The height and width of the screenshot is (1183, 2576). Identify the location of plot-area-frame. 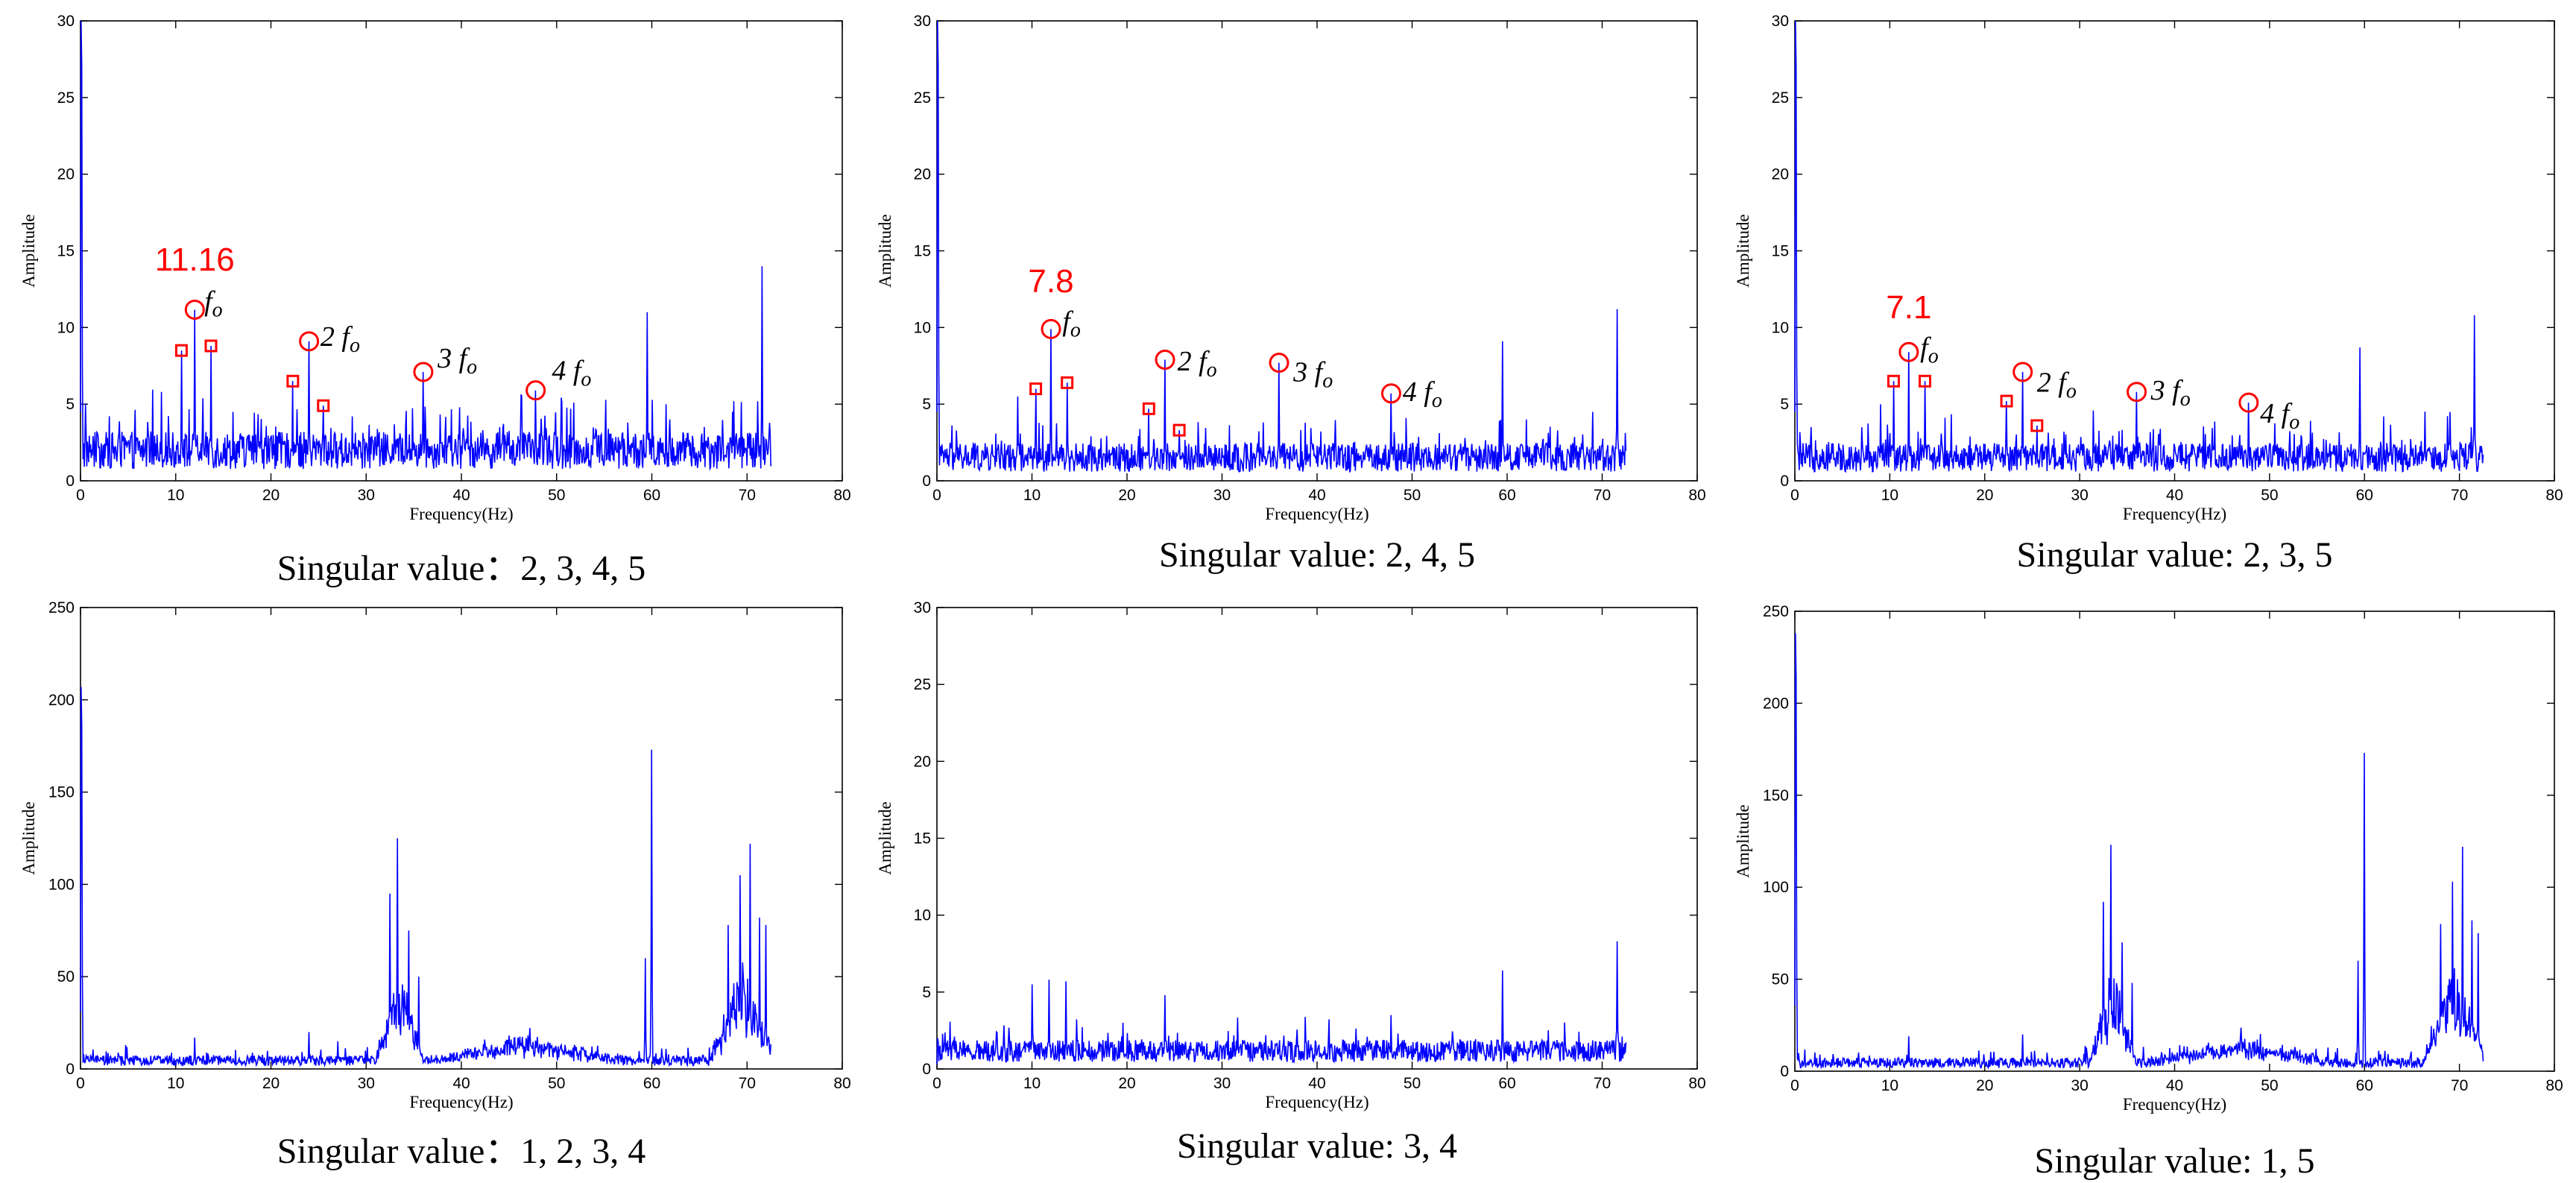
(1317, 838).